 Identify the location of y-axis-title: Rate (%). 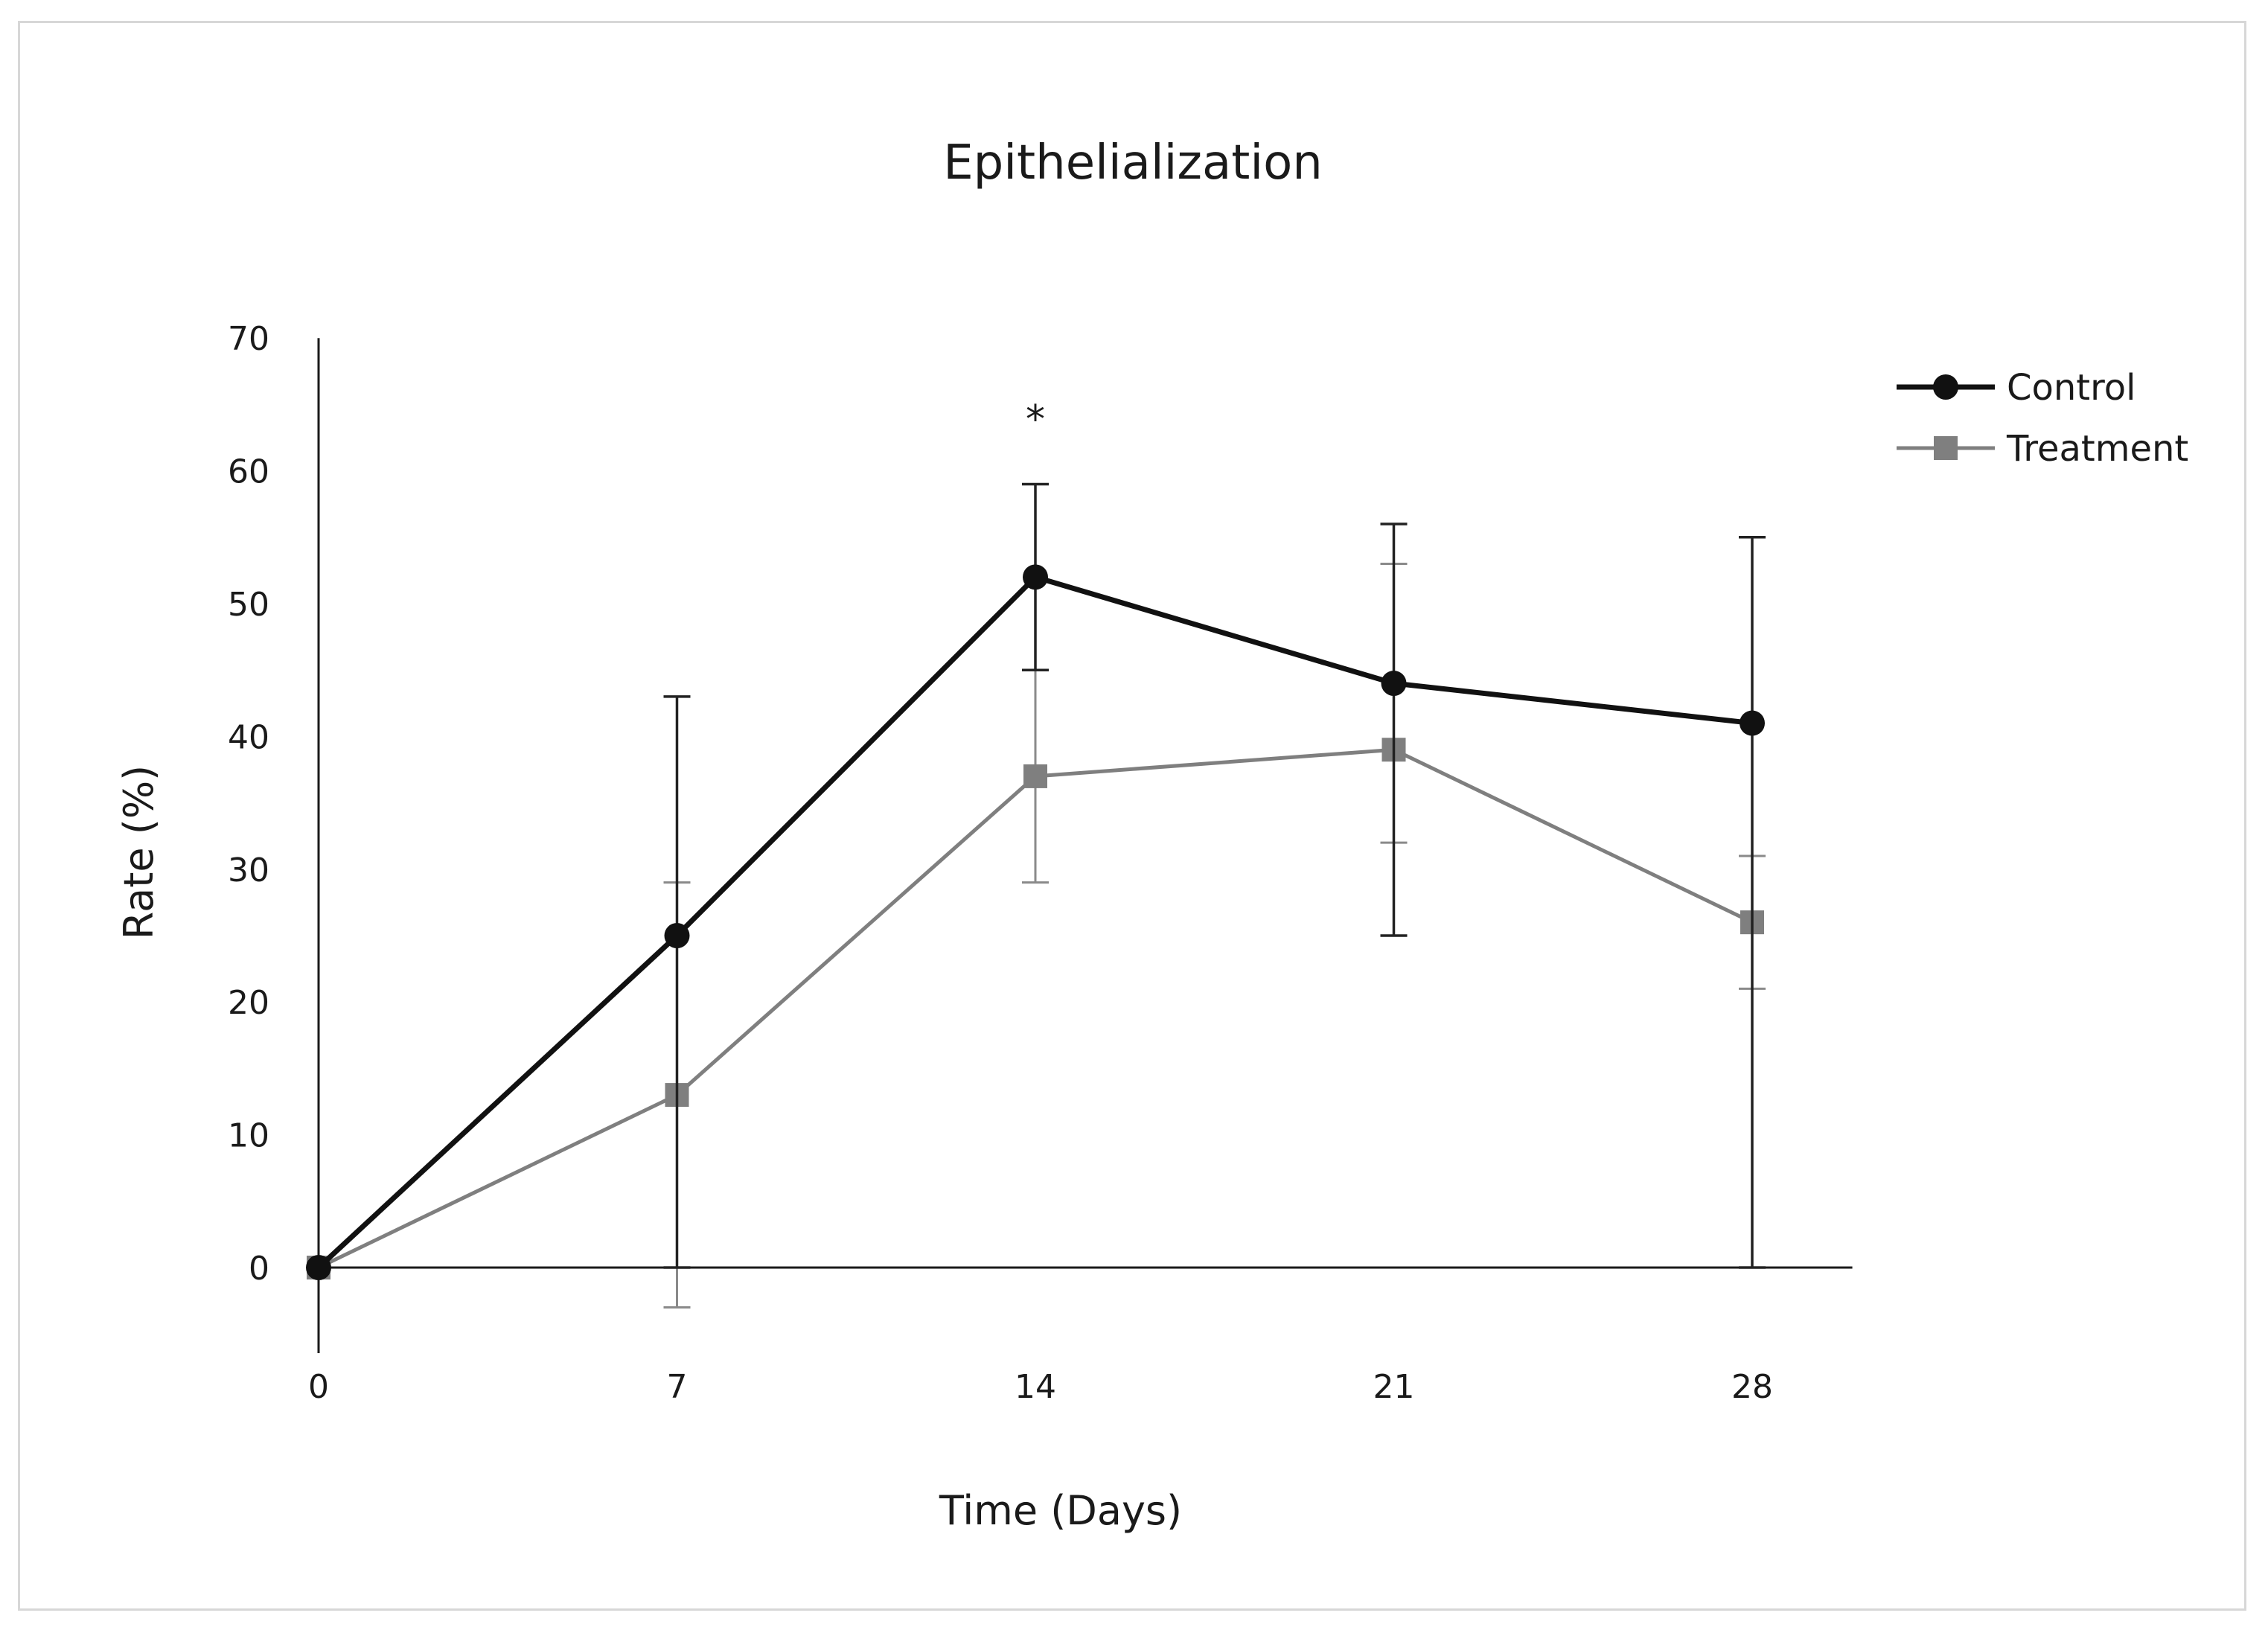
(138, 852).